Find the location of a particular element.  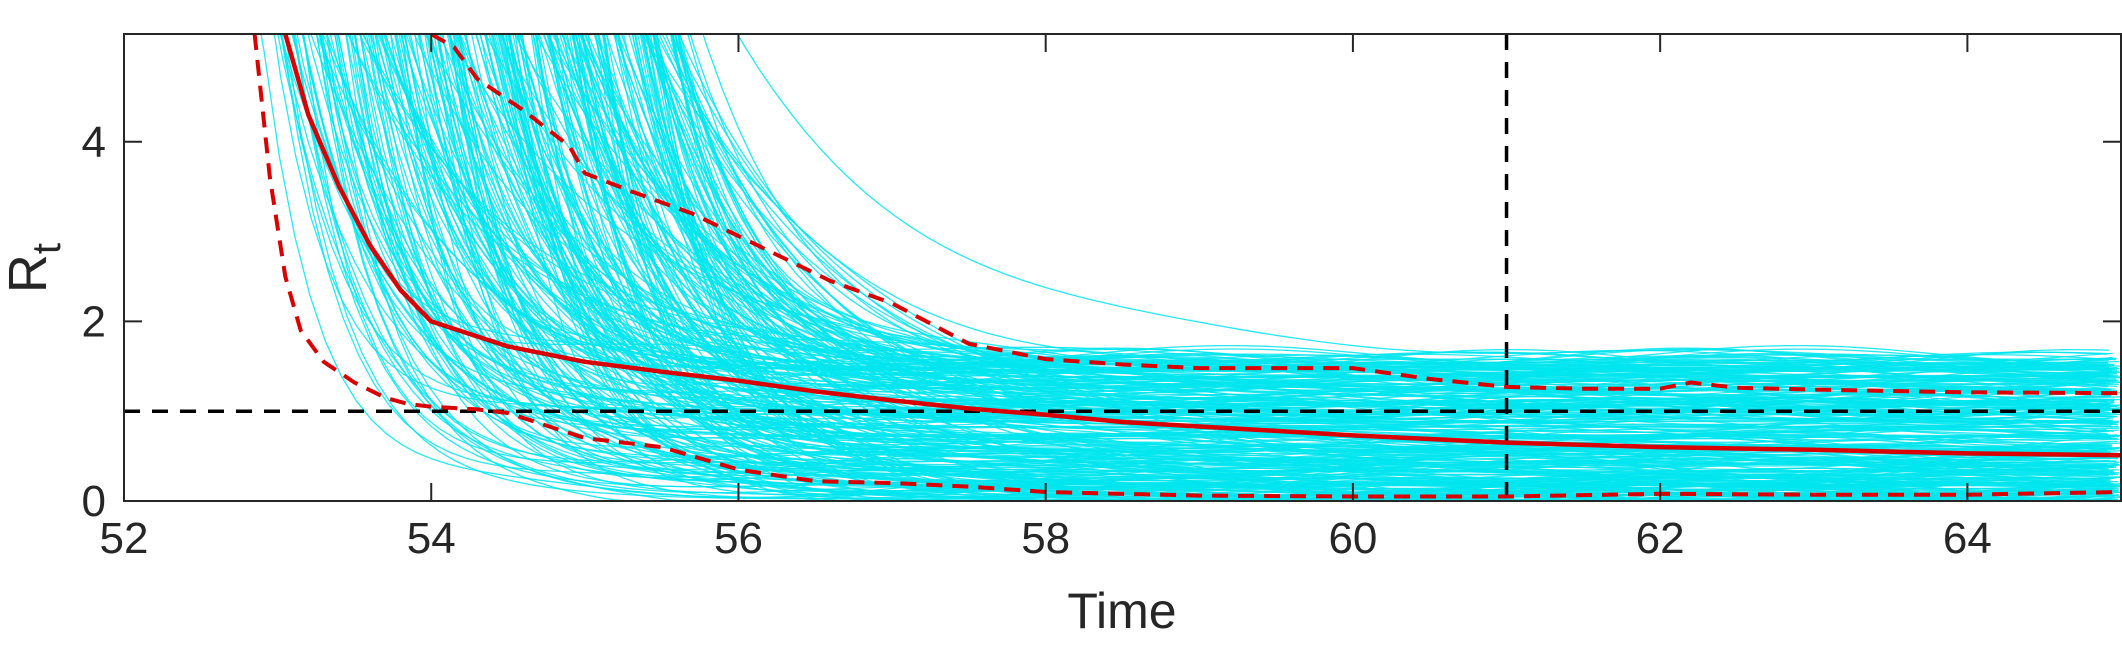

x-axis-label: Time is located at coordinates (1121, 611).